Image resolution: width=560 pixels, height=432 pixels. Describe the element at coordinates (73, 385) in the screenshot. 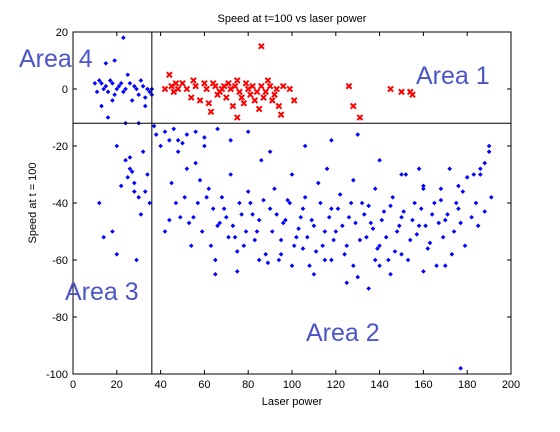

I see `x-tick-label: 0` at that location.